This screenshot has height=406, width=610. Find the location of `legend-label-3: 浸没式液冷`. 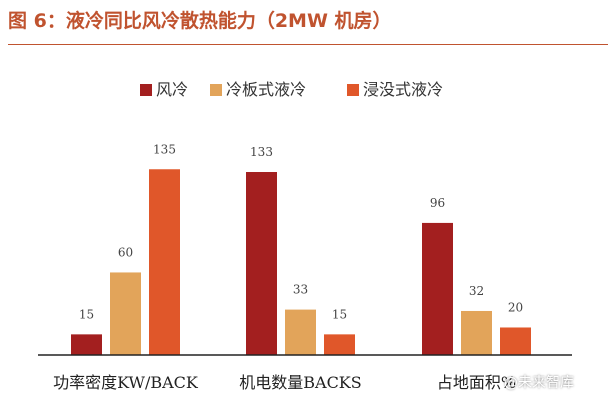

legend-label-3: 浸没式液冷 is located at coordinates (403, 89).